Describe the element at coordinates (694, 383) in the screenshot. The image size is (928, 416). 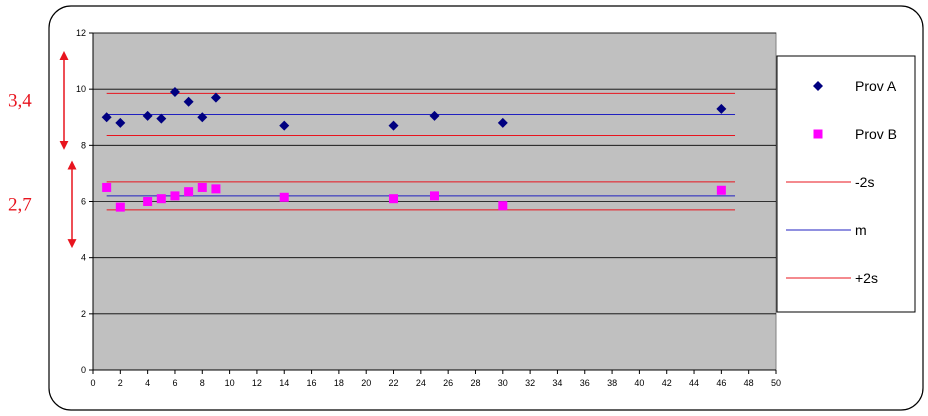
I see `x-tick-label-44: 44` at that location.